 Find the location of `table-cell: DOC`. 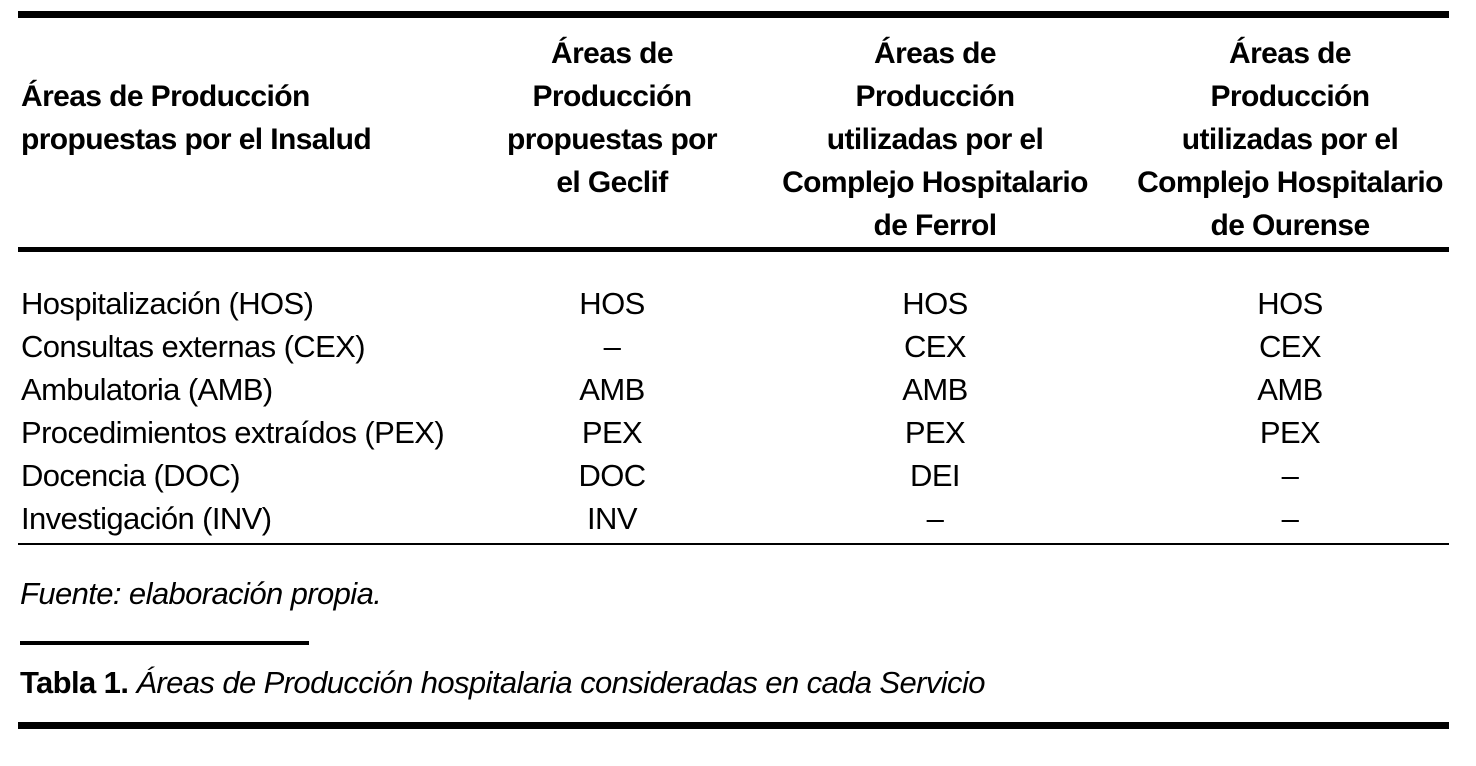

table-cell: DOC is located at coordinates (612, 475).